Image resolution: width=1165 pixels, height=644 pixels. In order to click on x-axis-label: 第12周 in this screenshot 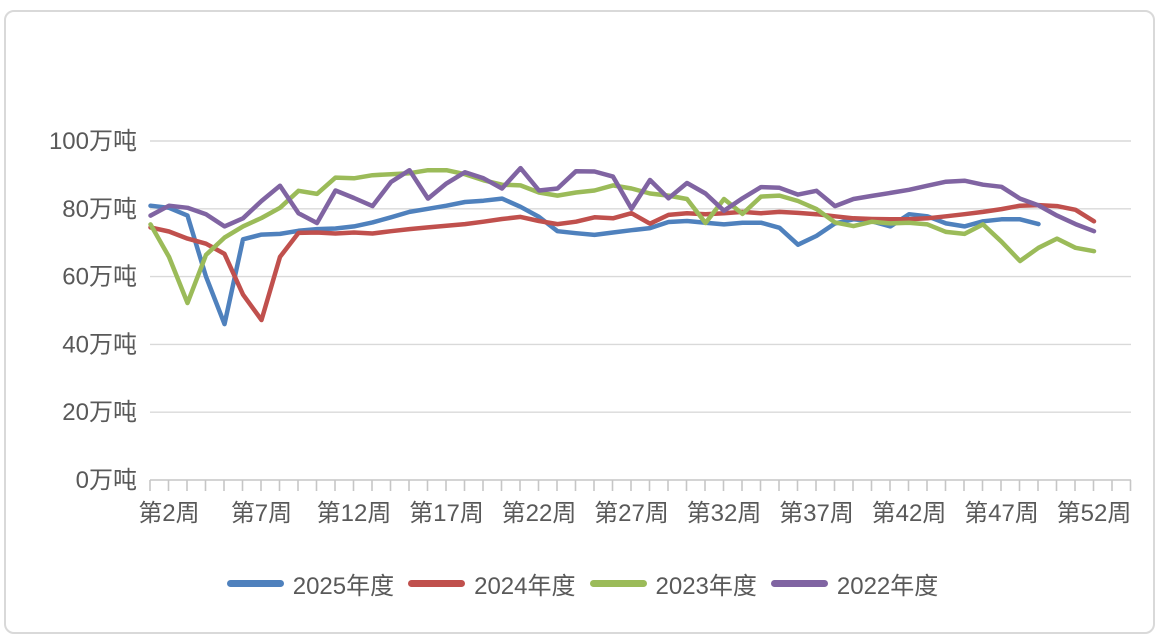, I will do `click(354, 513)`.